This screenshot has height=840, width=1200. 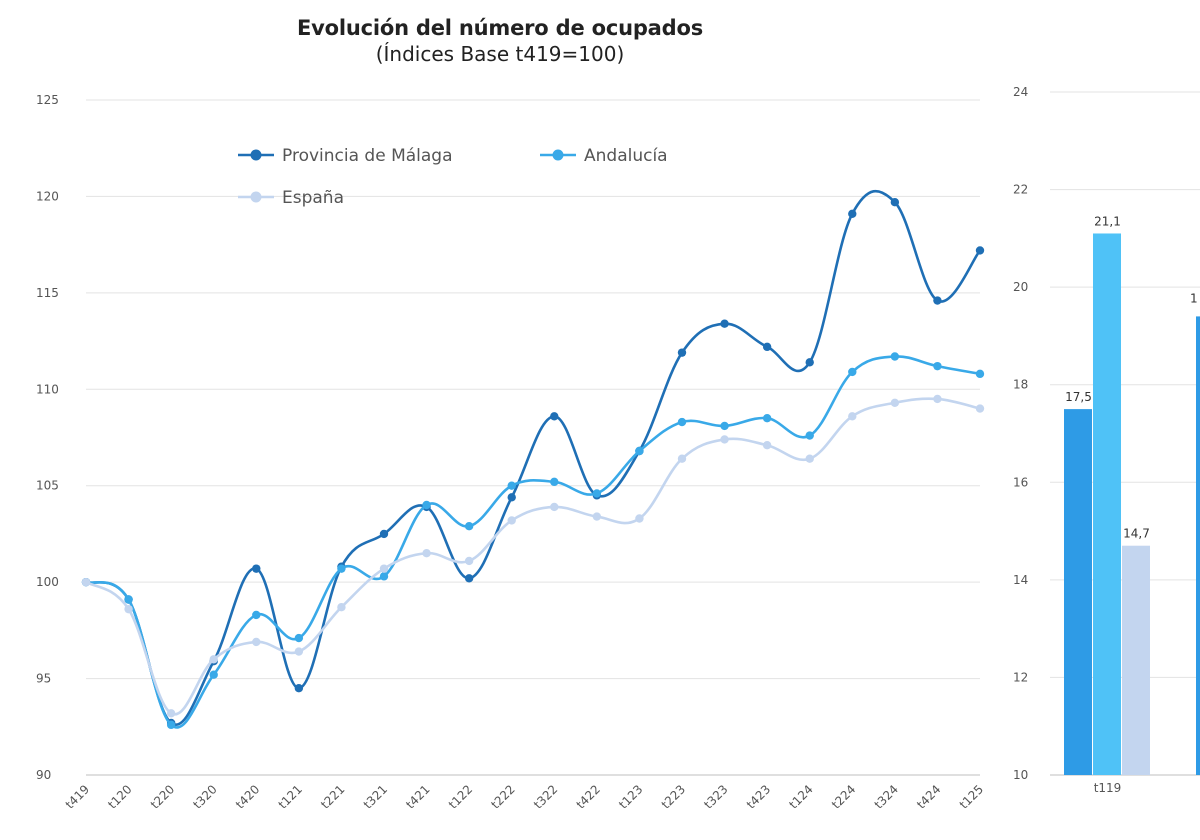 What do you see at coordinates (1020, 287) in the screenshot?
I see `y-tick-label: 20` at bounding box center [1020, 287].